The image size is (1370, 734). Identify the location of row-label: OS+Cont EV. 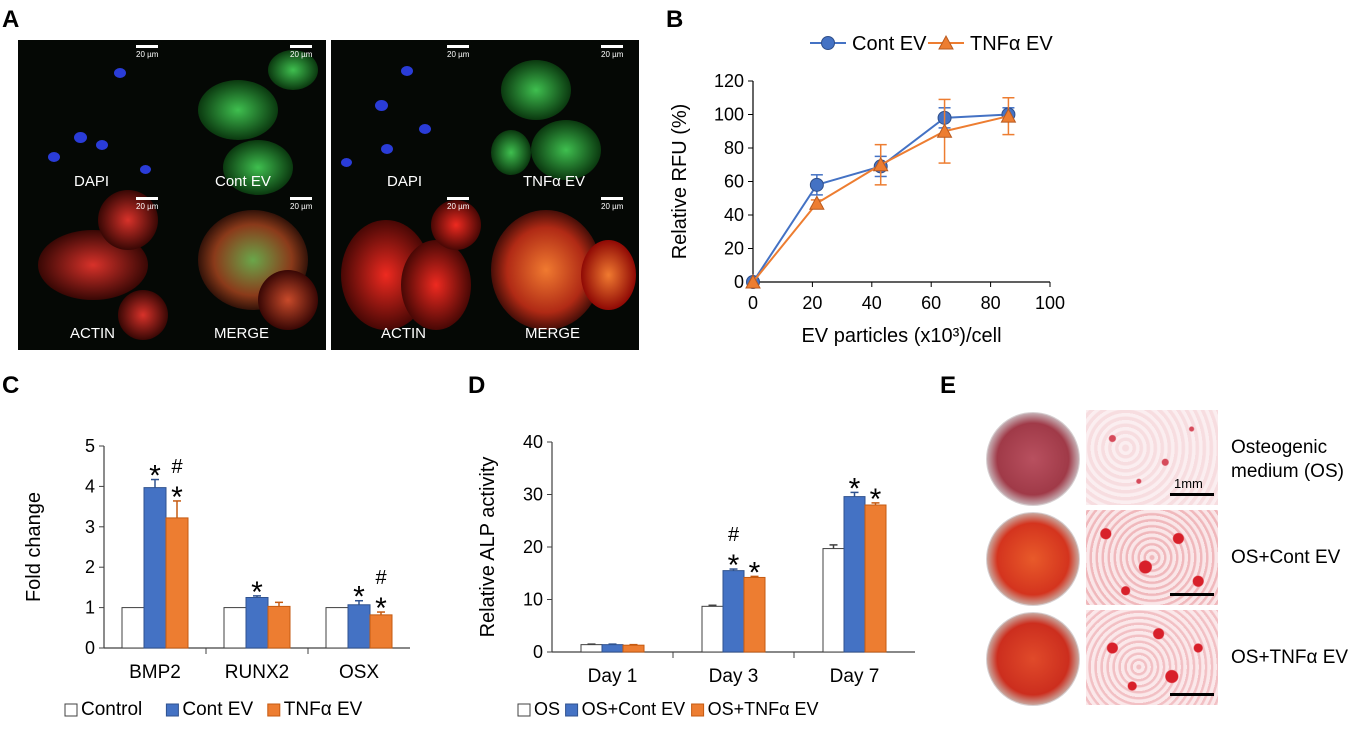
(1286, 557).